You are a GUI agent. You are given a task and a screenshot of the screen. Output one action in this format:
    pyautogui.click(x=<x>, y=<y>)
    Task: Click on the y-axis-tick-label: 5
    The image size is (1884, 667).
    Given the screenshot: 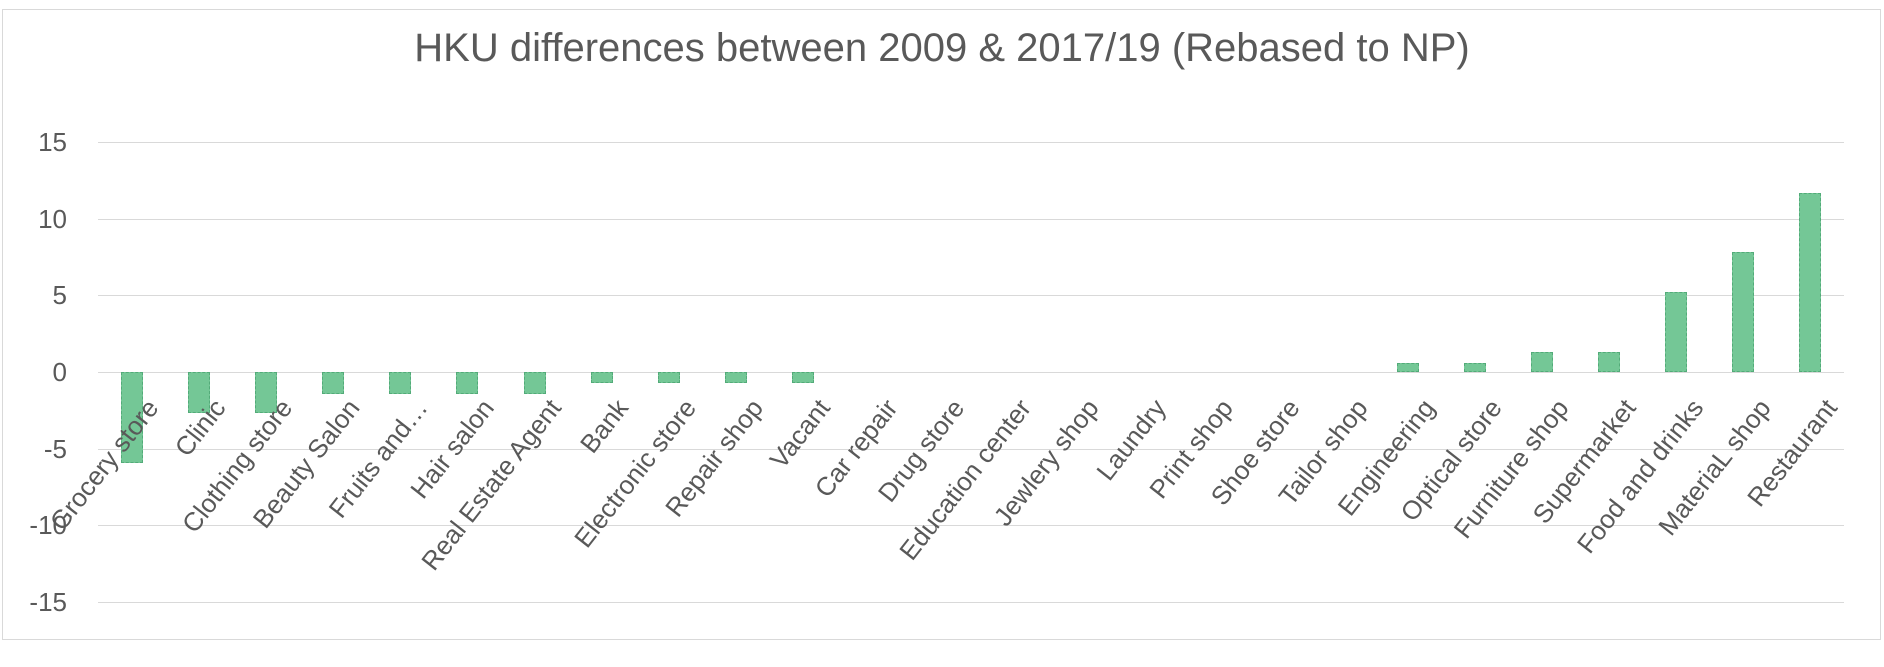 What is the action you would take?
    pyautogui.click(x=59, y=295)
    